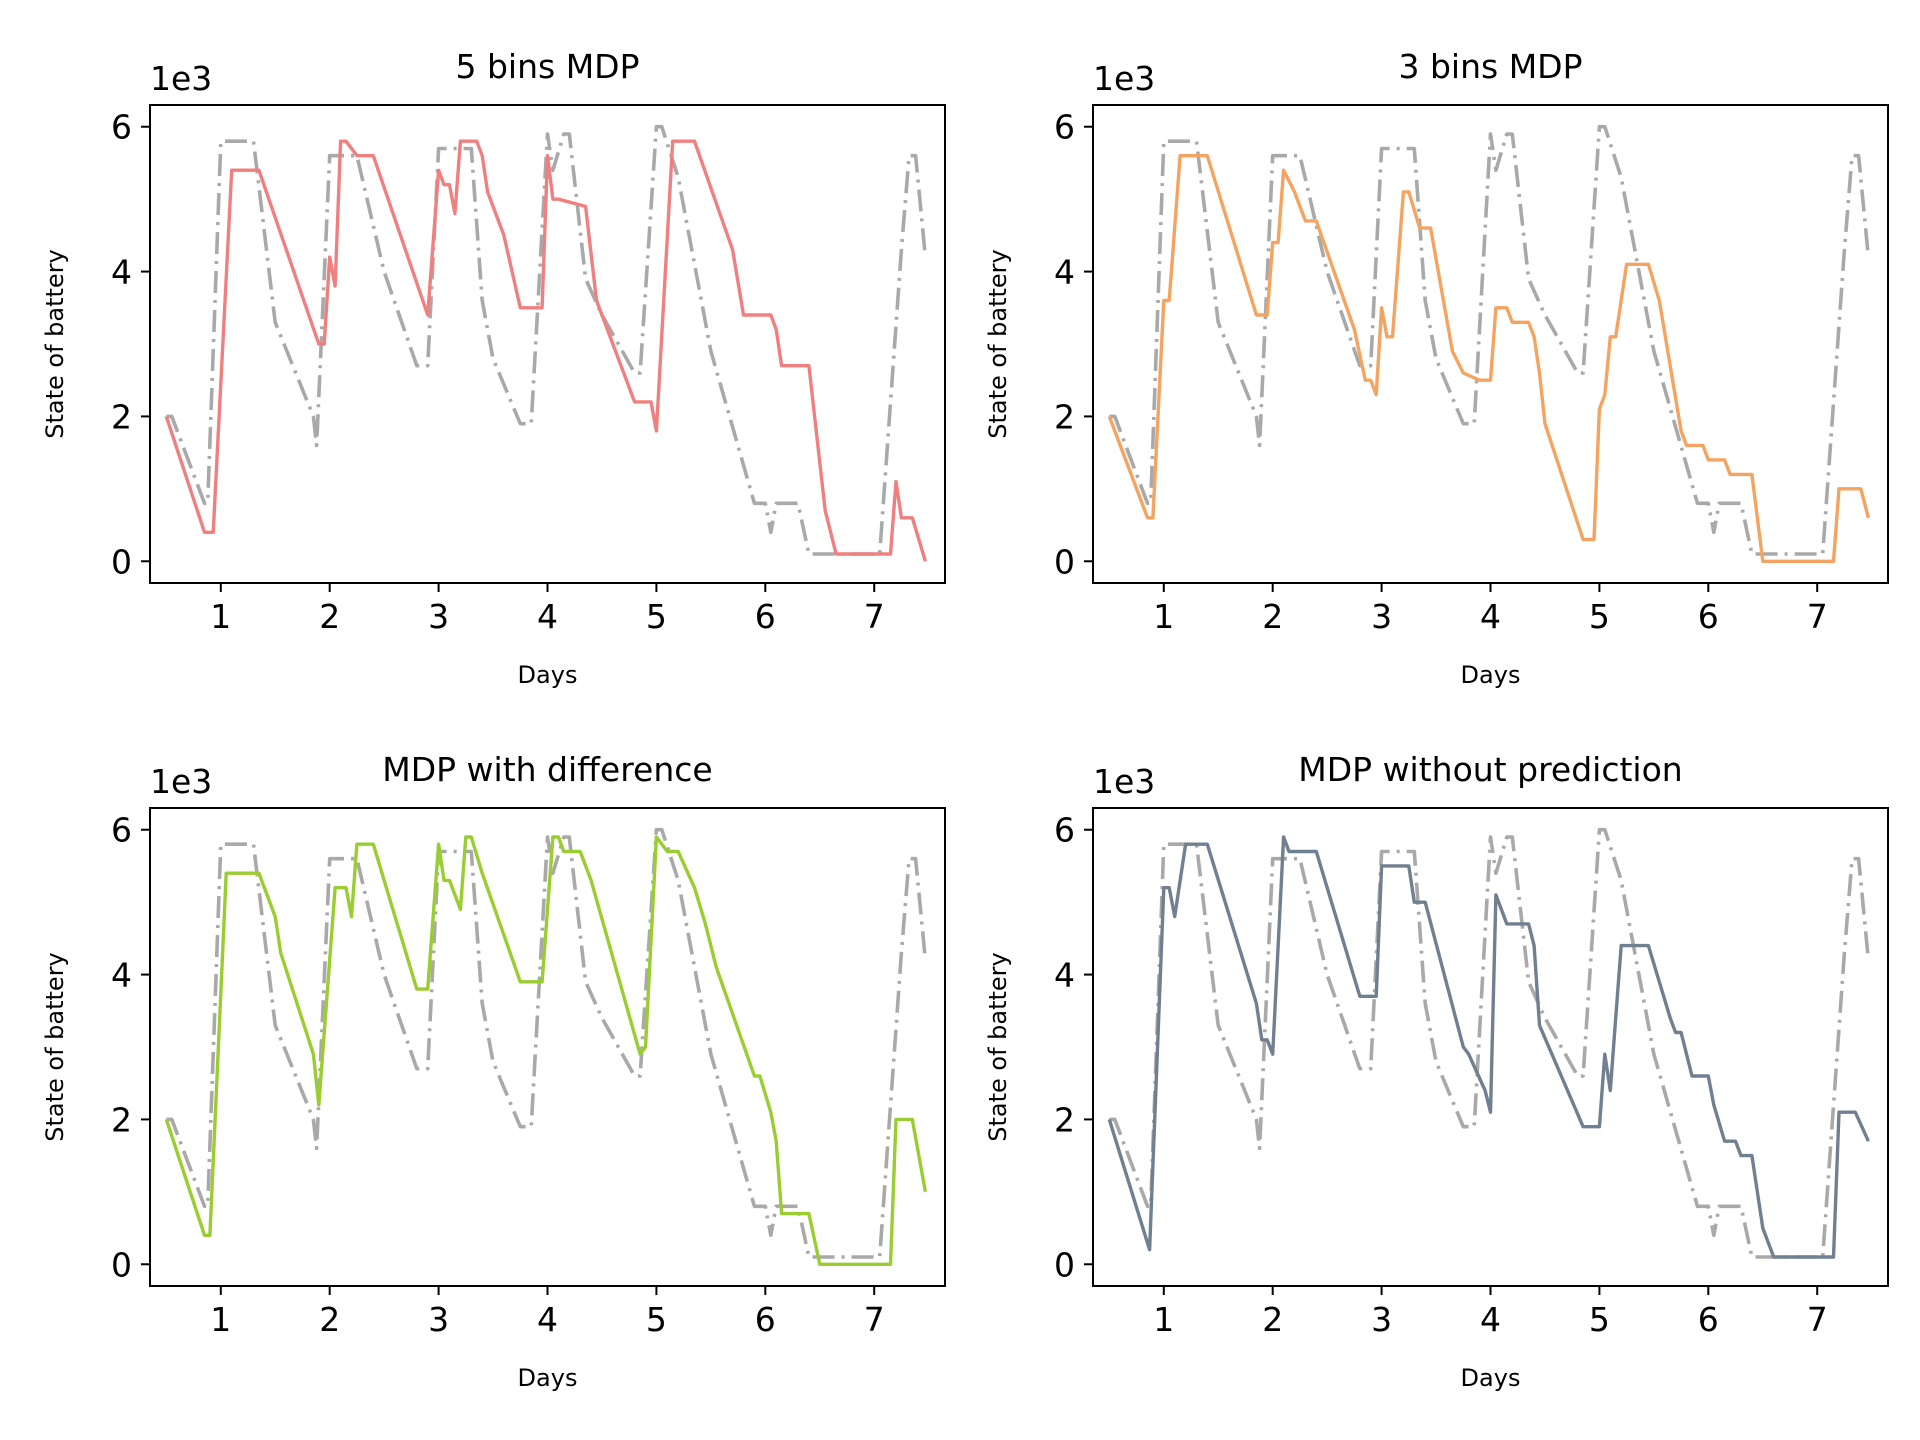 This screenshot has width=1920, height=1440. I want to click on y-axis-label-1: State of battery, so click(55, 344).